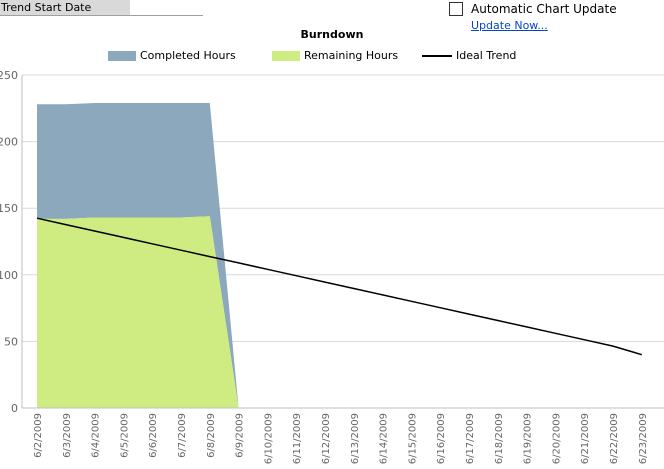 This screenshot has width=664, height=469. Describe the element at coordinates (166, 7) in the screenshot. I see `trend-start-date-input` at that location.